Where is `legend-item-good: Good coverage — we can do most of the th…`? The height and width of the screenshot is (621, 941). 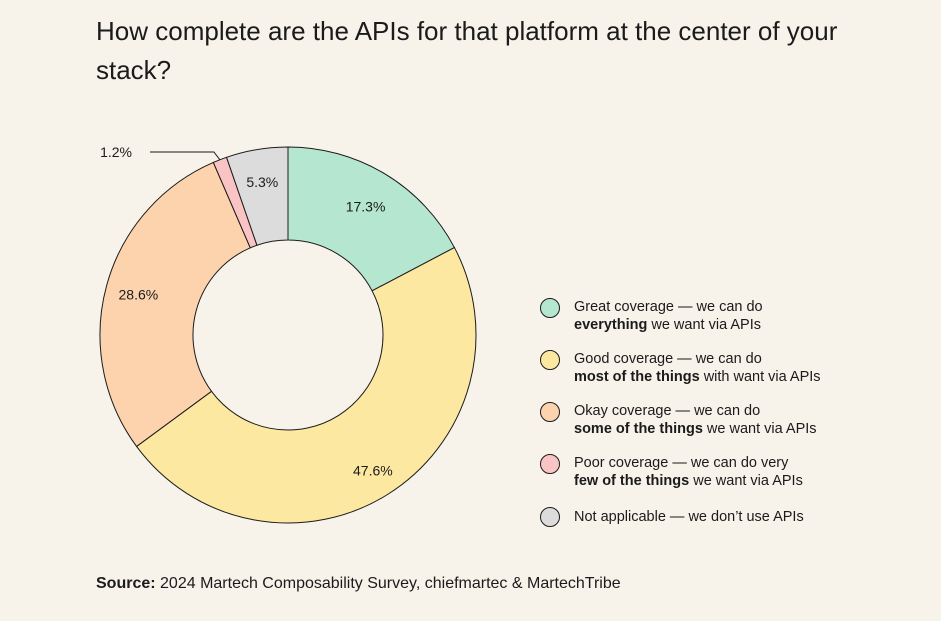 legend-item-good: Good coverage — we can do most of the th… is located at coordinates (730, 376).